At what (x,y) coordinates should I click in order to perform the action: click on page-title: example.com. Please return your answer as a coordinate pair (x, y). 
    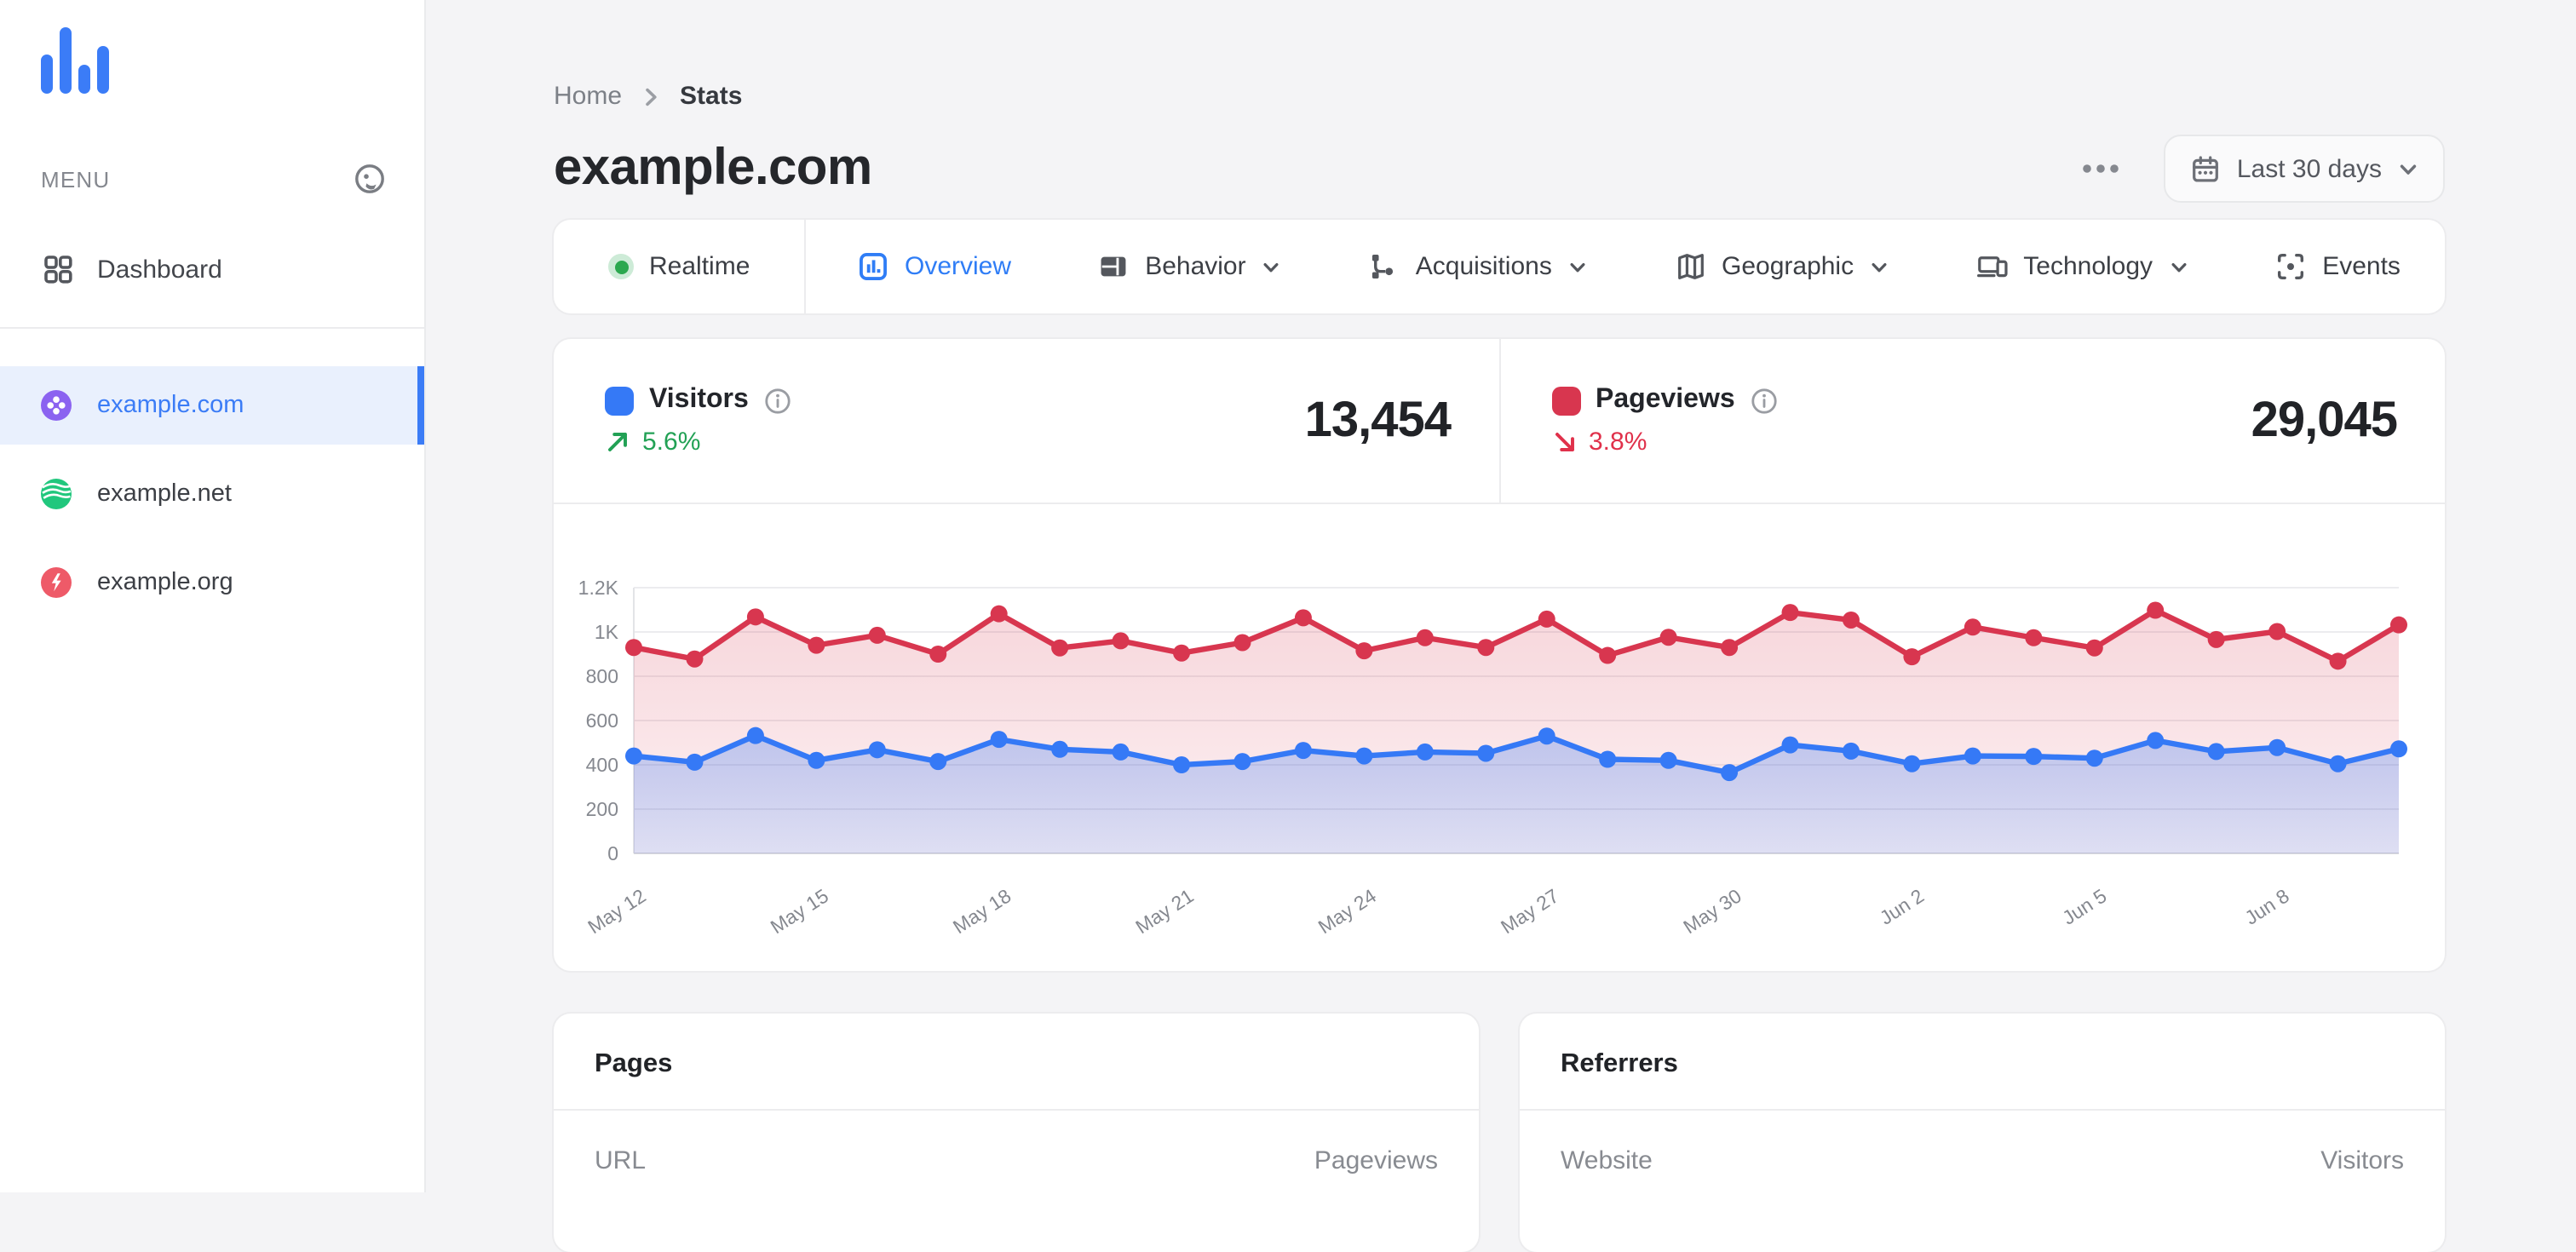
    Looking at the image, I should click on (713, 168).